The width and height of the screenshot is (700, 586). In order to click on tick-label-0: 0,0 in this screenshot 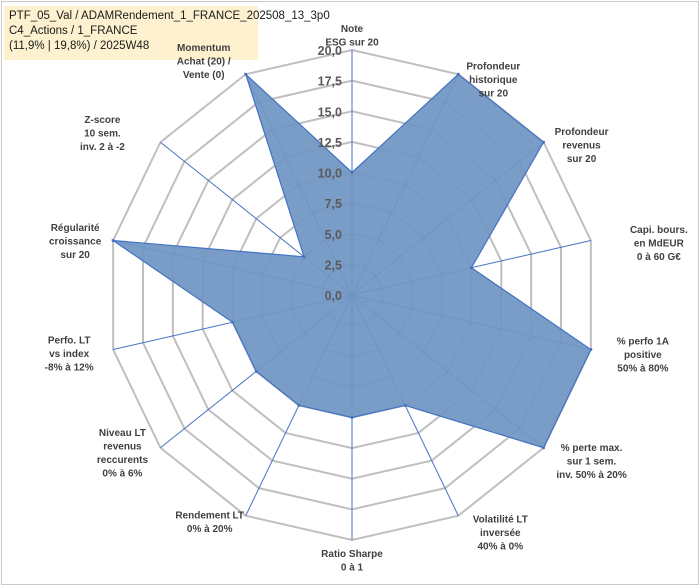, I will do `click(333, 296)`.